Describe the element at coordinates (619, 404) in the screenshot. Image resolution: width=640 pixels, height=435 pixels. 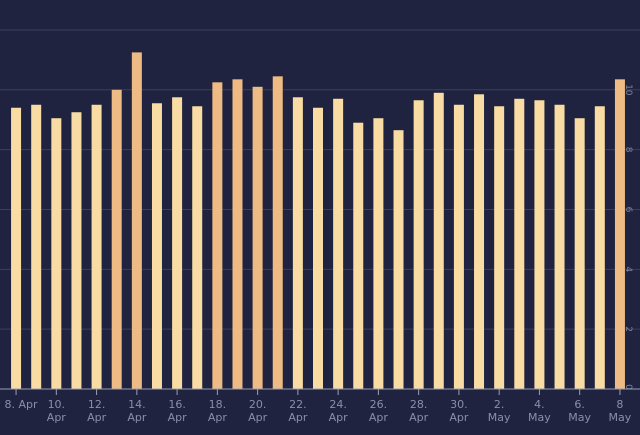
I see `x-tick-label-day-15: 8` at that location.